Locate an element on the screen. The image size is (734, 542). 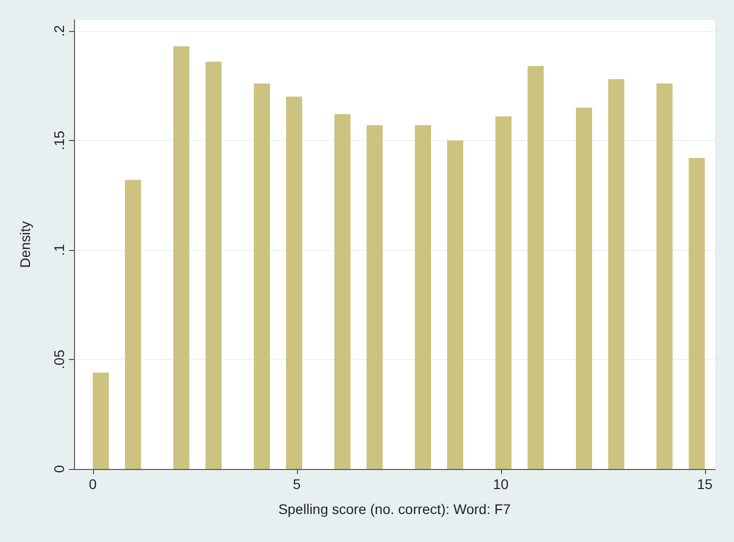
y-tick-label: .05 is located at coordinates (59, 360).